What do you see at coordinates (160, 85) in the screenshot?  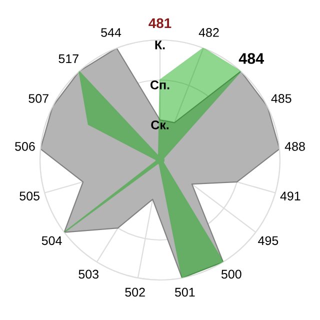 I see `y-tick-label: Сп.` at bounding box center [160, 85].